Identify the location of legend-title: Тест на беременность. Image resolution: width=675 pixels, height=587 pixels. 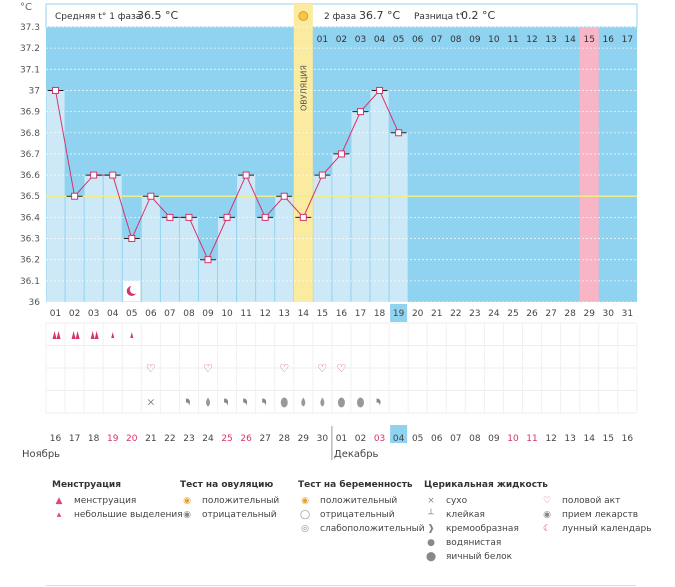
(355, 485).